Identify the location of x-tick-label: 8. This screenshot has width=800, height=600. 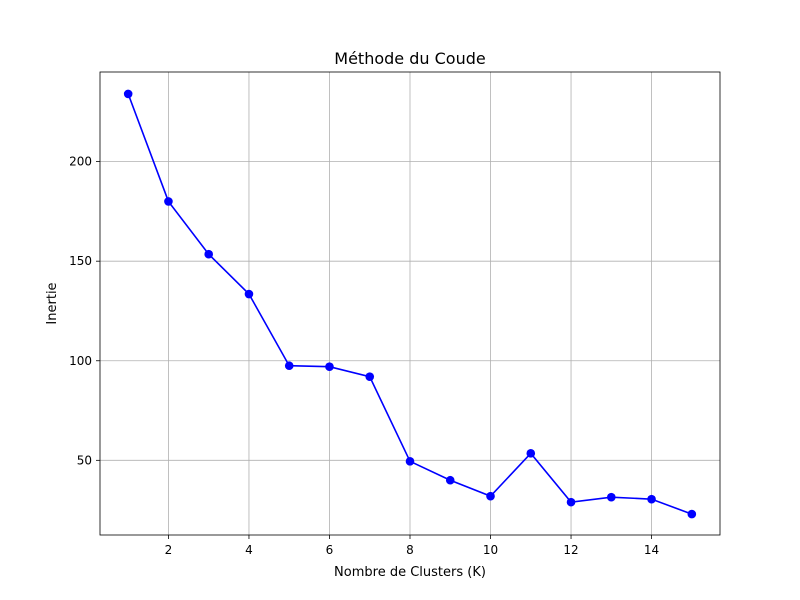
(410, 550).